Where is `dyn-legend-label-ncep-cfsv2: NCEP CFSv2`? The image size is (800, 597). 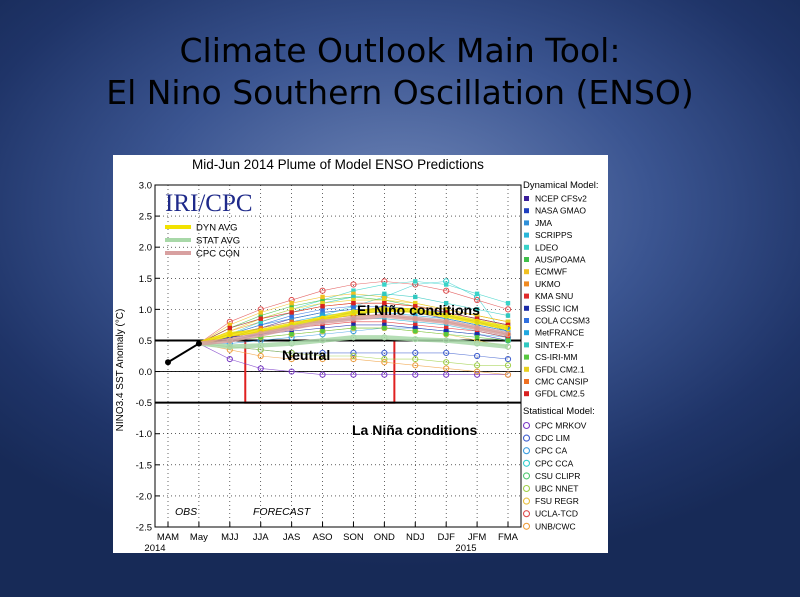 dyn-legend-label-ncep-cfsv2: NCEP CFSv2 is located at coordinates (561, 199).